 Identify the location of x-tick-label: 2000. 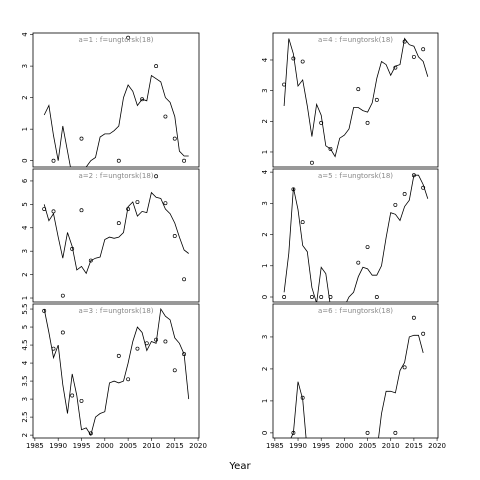
(344, 446).